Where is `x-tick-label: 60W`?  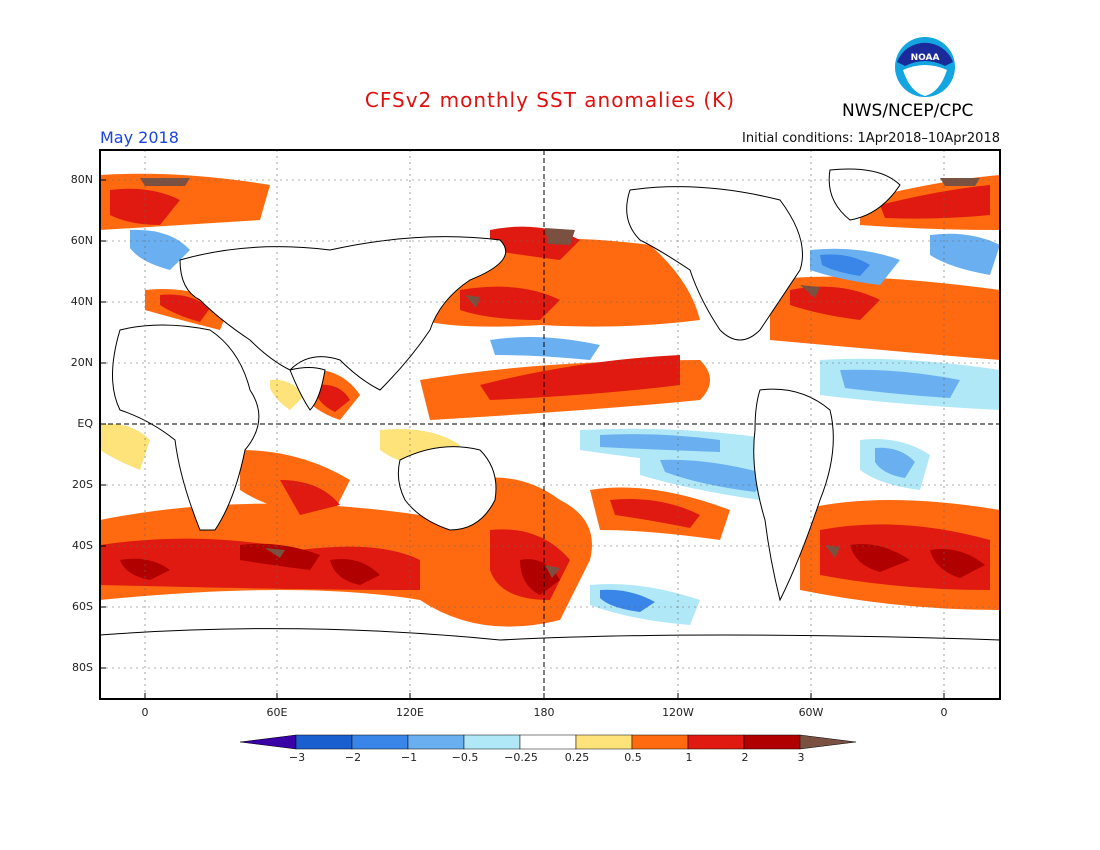
x-tick-label: 60W is located at coordinates (811, 712).